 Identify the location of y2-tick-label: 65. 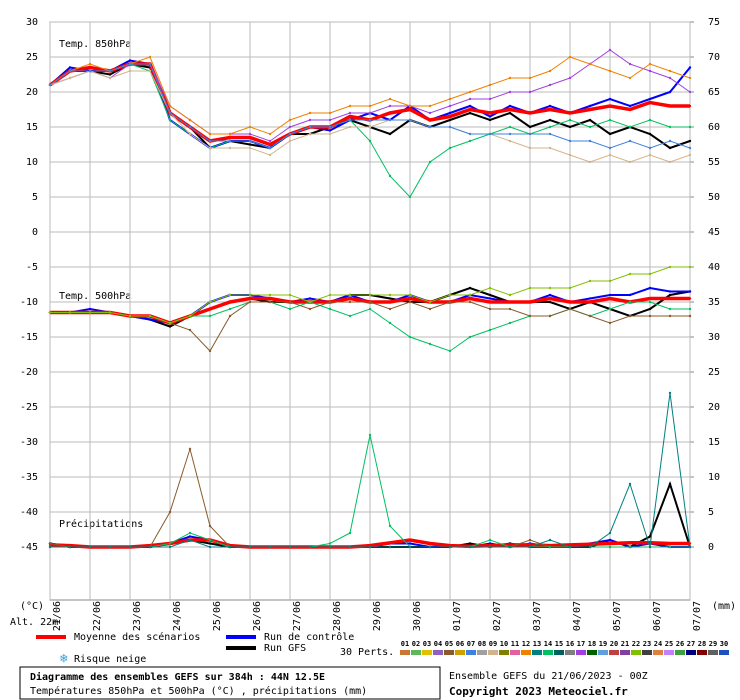
(714, 92).